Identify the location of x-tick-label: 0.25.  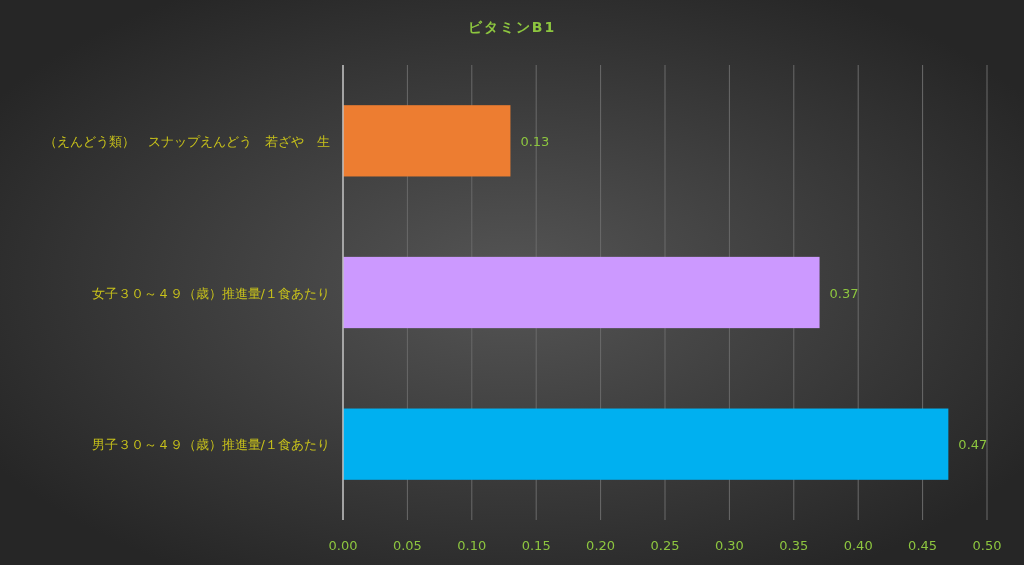
(665, 545).